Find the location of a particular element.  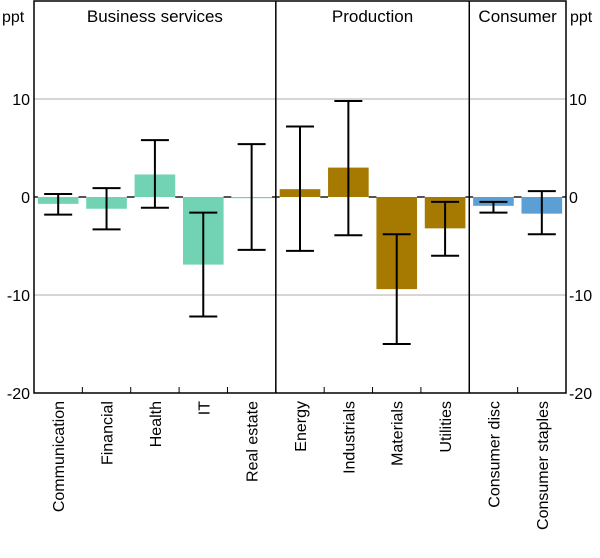

x-tick-label: IT is located at coordinates (204, 408).